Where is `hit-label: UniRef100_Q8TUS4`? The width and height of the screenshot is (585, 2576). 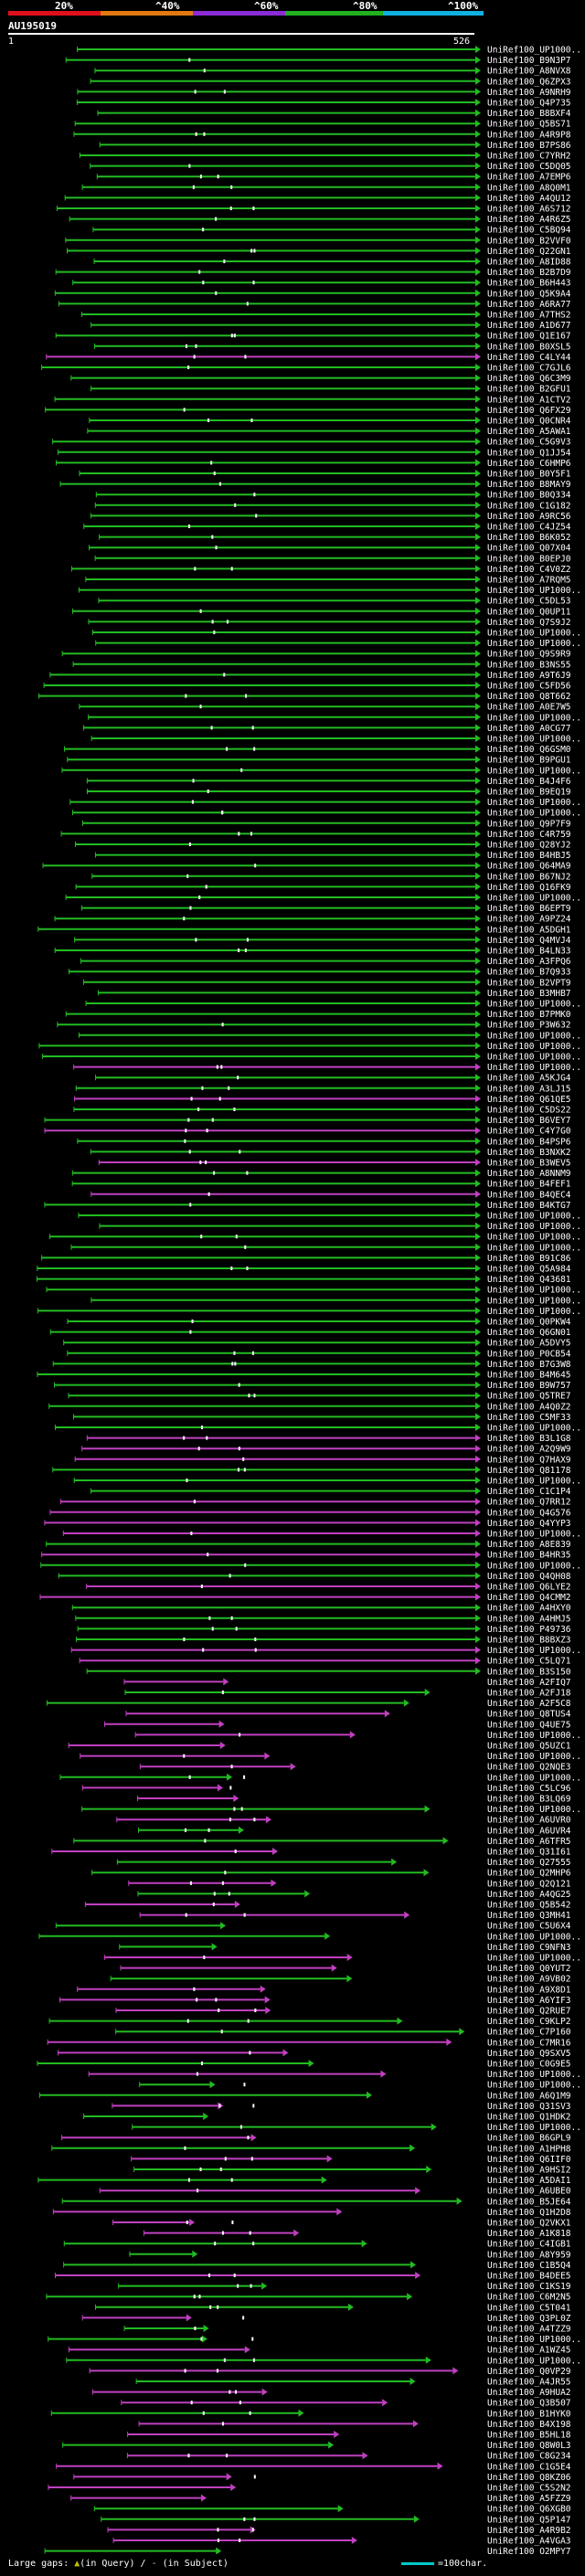 hit-label: UniRef100_Q8TUS4 is located at coordinates (529, 1715).